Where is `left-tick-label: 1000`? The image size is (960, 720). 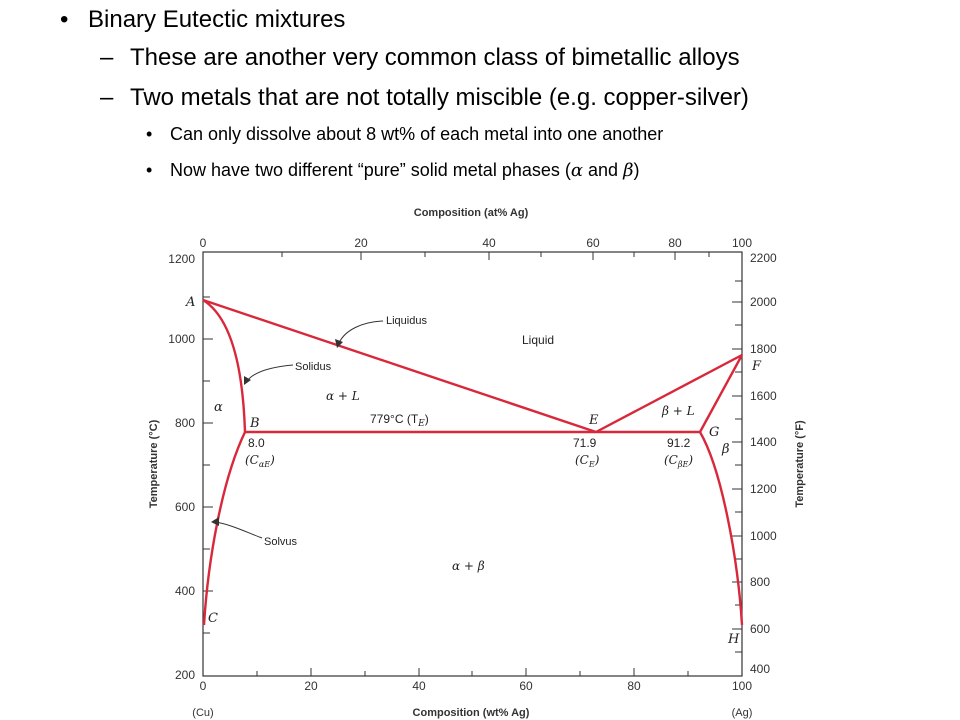 left-tick-label: 1000 is located at coordinates (181, 339).